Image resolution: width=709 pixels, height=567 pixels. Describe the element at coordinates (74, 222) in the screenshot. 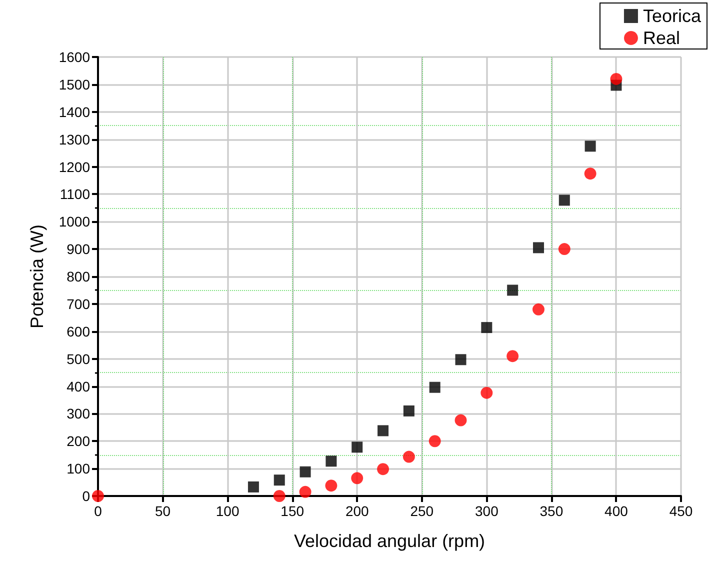

I see `y-tick-label: 1000` at that location.